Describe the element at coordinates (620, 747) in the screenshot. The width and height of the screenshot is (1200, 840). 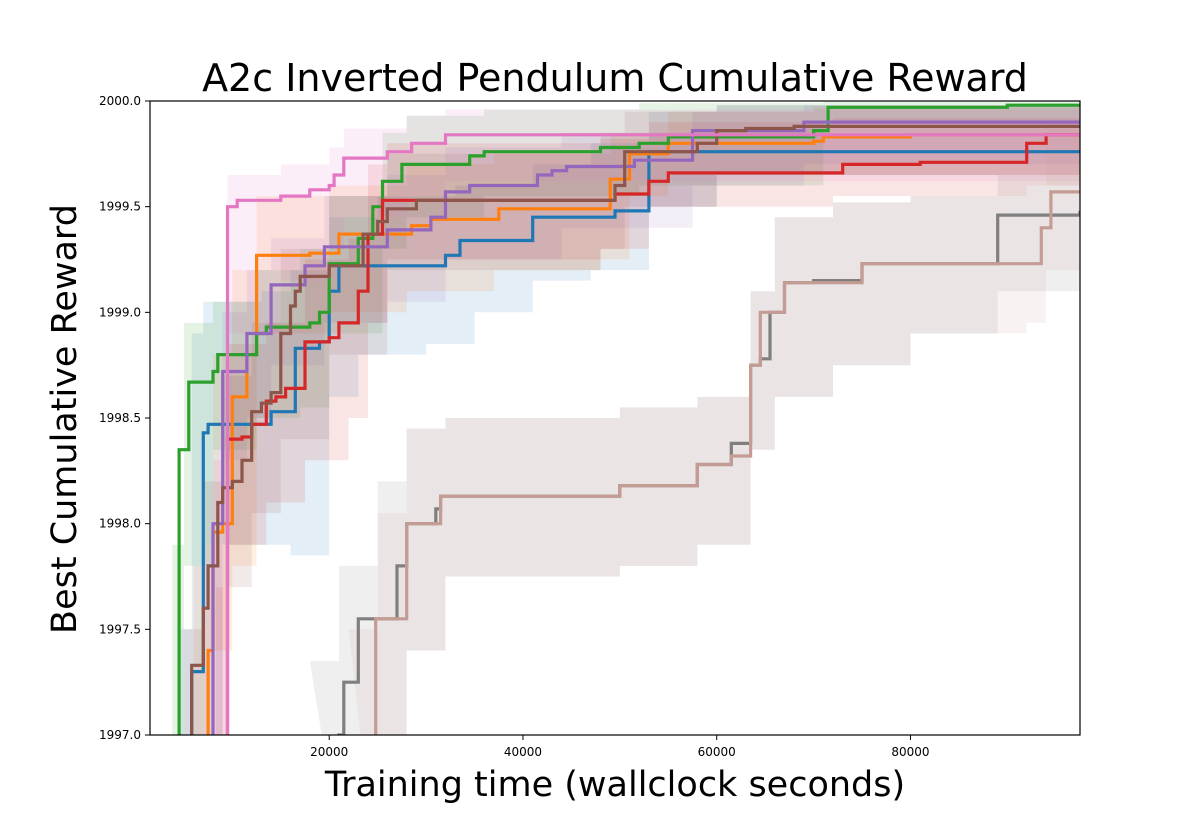
I see `x-axis: 20000 40000 60000 80000` at that location.